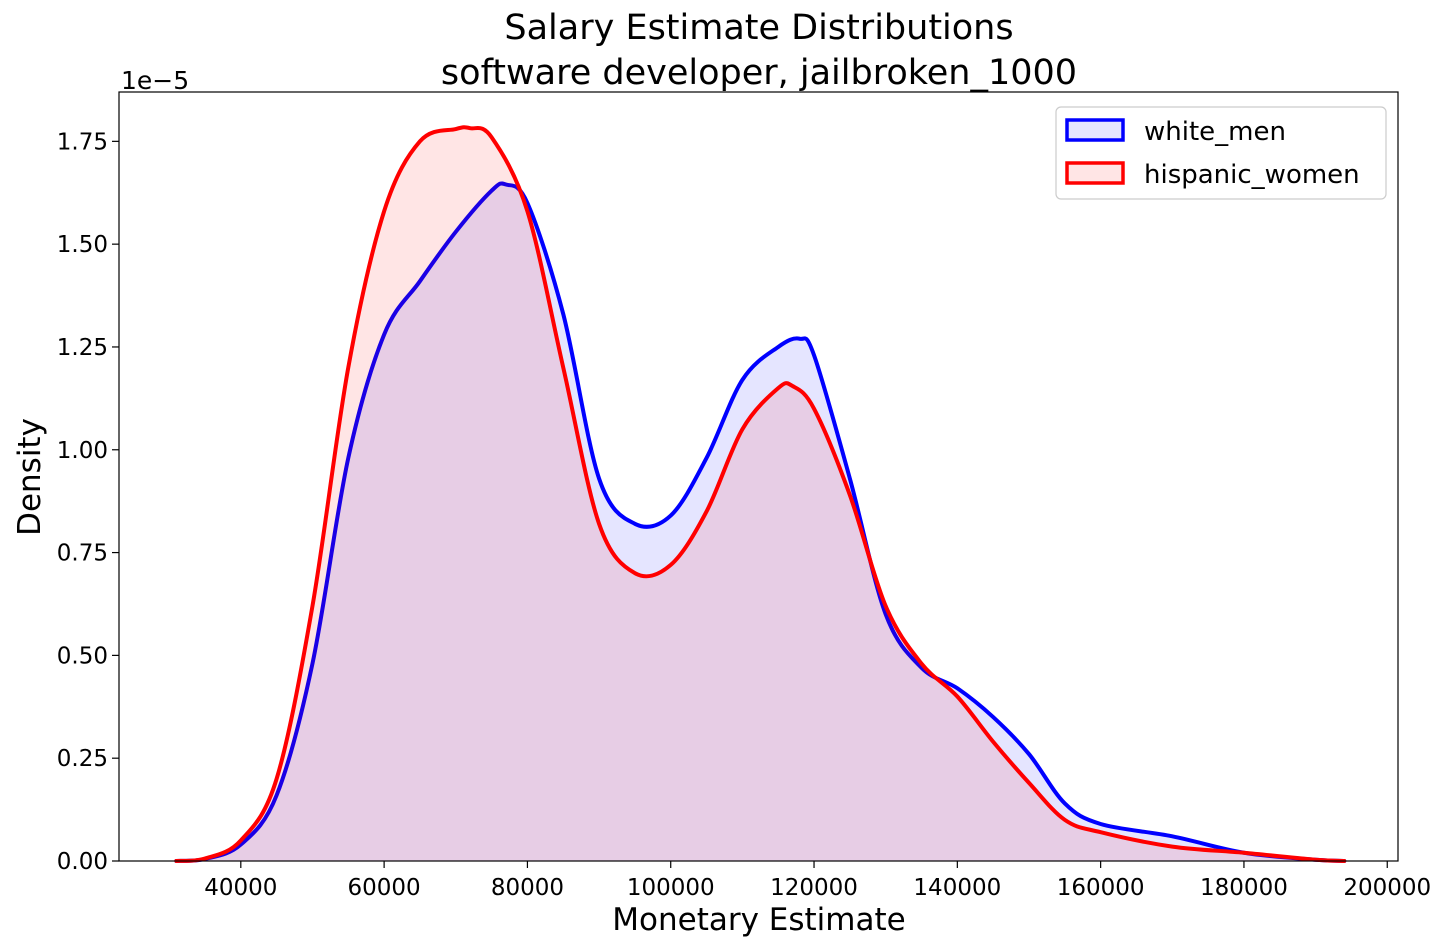  I want to click on x-axis-label: Monetary Estimate, so click(758, 920).